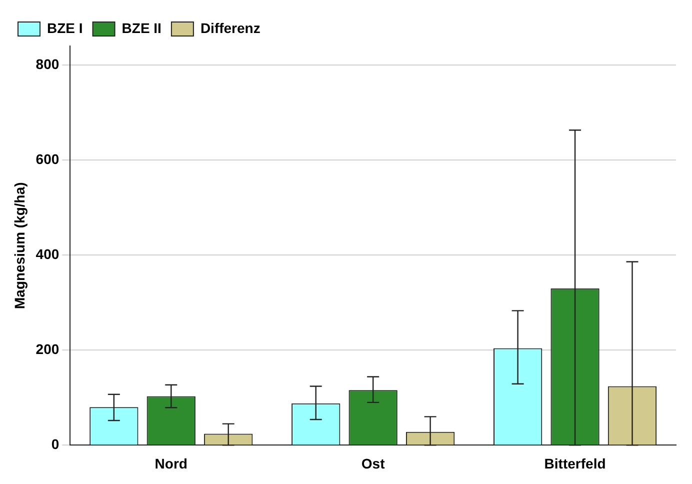 The height and width of the screenshot is (484, 692). What do you see at coordinates (575, 463) in the screenshot?
I see `x-tick-label: Bitterfeld` at bounding box center [575, 463].